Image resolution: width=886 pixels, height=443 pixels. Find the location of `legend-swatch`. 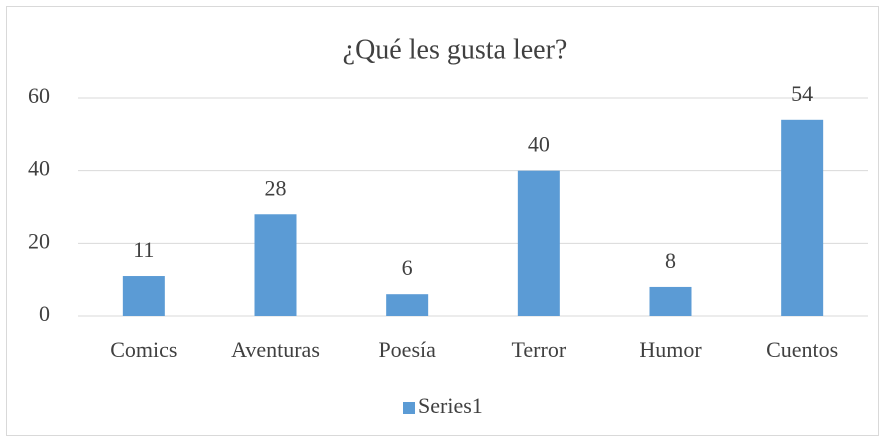

legend-swatch is located at coordinates (409, 408).